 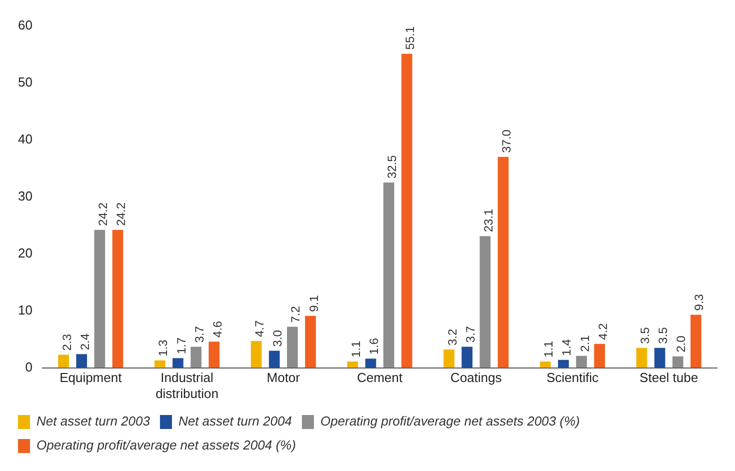 What do you see at coordinates (699, 302) in the screenshot?
I see `data-label: 9.3` at bounding box center [699, 302].